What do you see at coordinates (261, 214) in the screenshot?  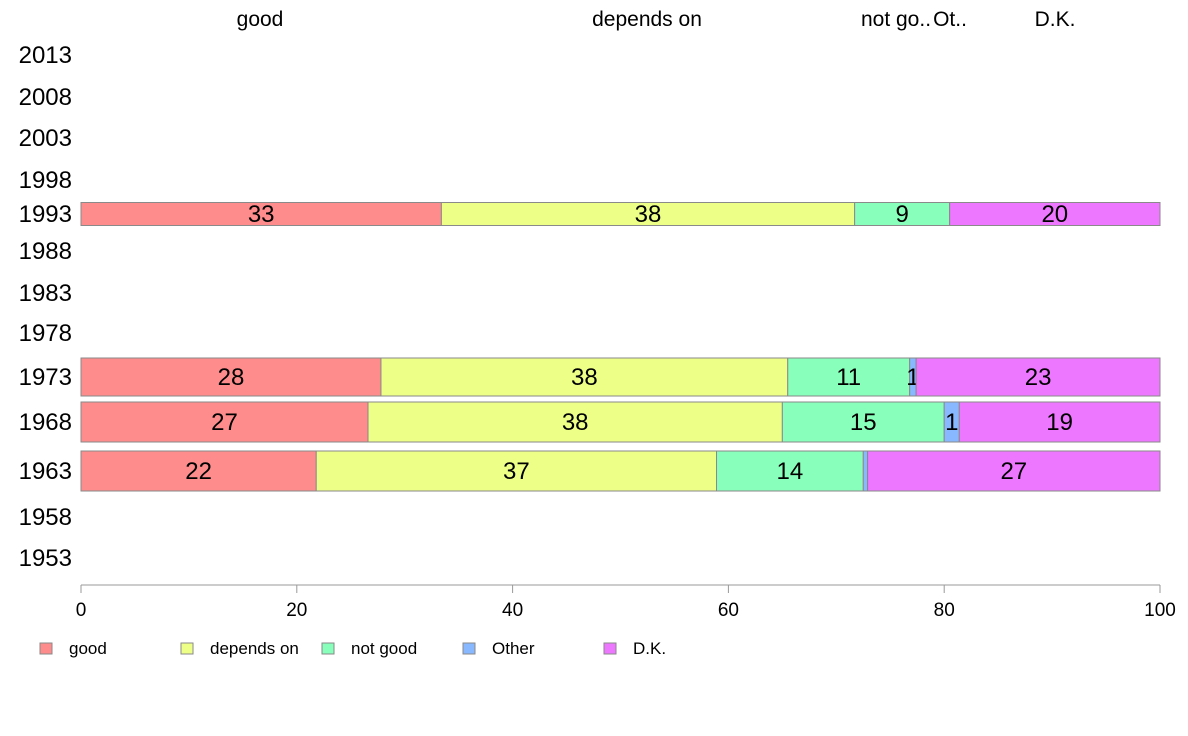 I see `data-label: 33` at bounding box center [261, 214].